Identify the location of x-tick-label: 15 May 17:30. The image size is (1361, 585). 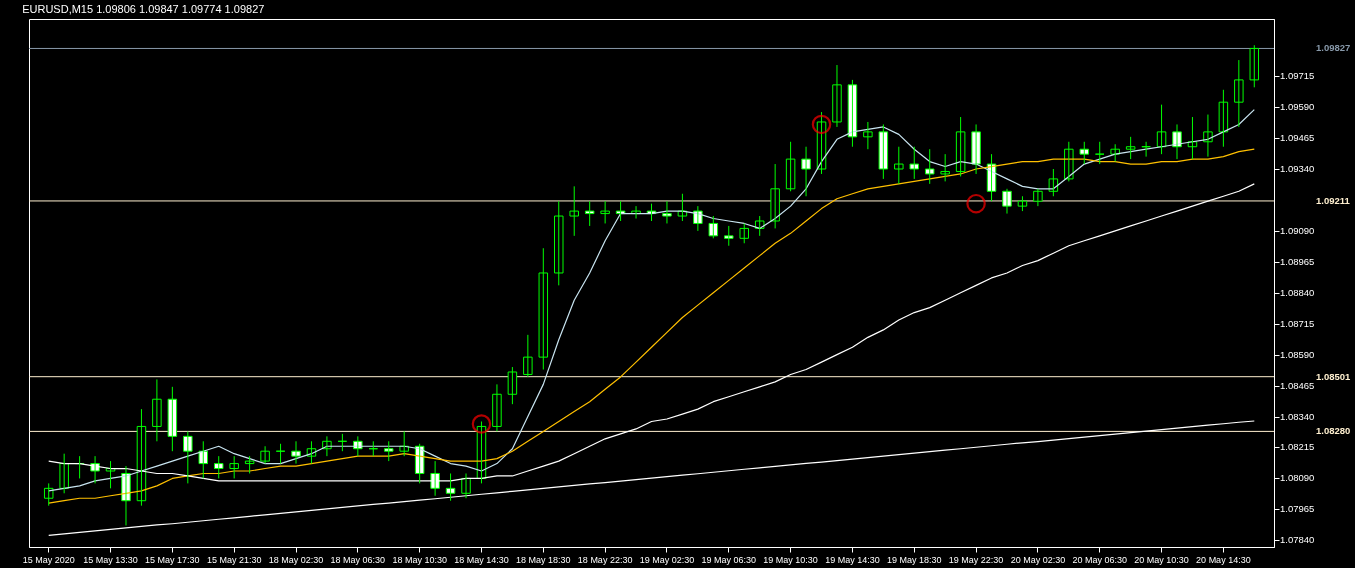
(172, 559).